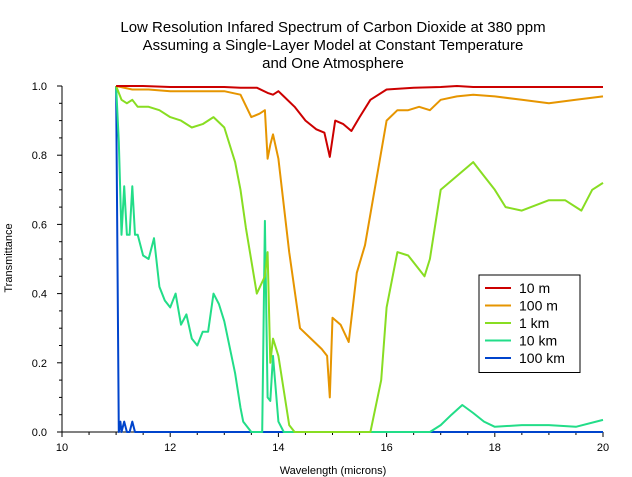 Image resolution: width=632 pixels, height=477 pixels. What do you see at coordinates (538, 341) in the screenshot?
I see `legend-label: 10 km` at bounding box center [538, 341].